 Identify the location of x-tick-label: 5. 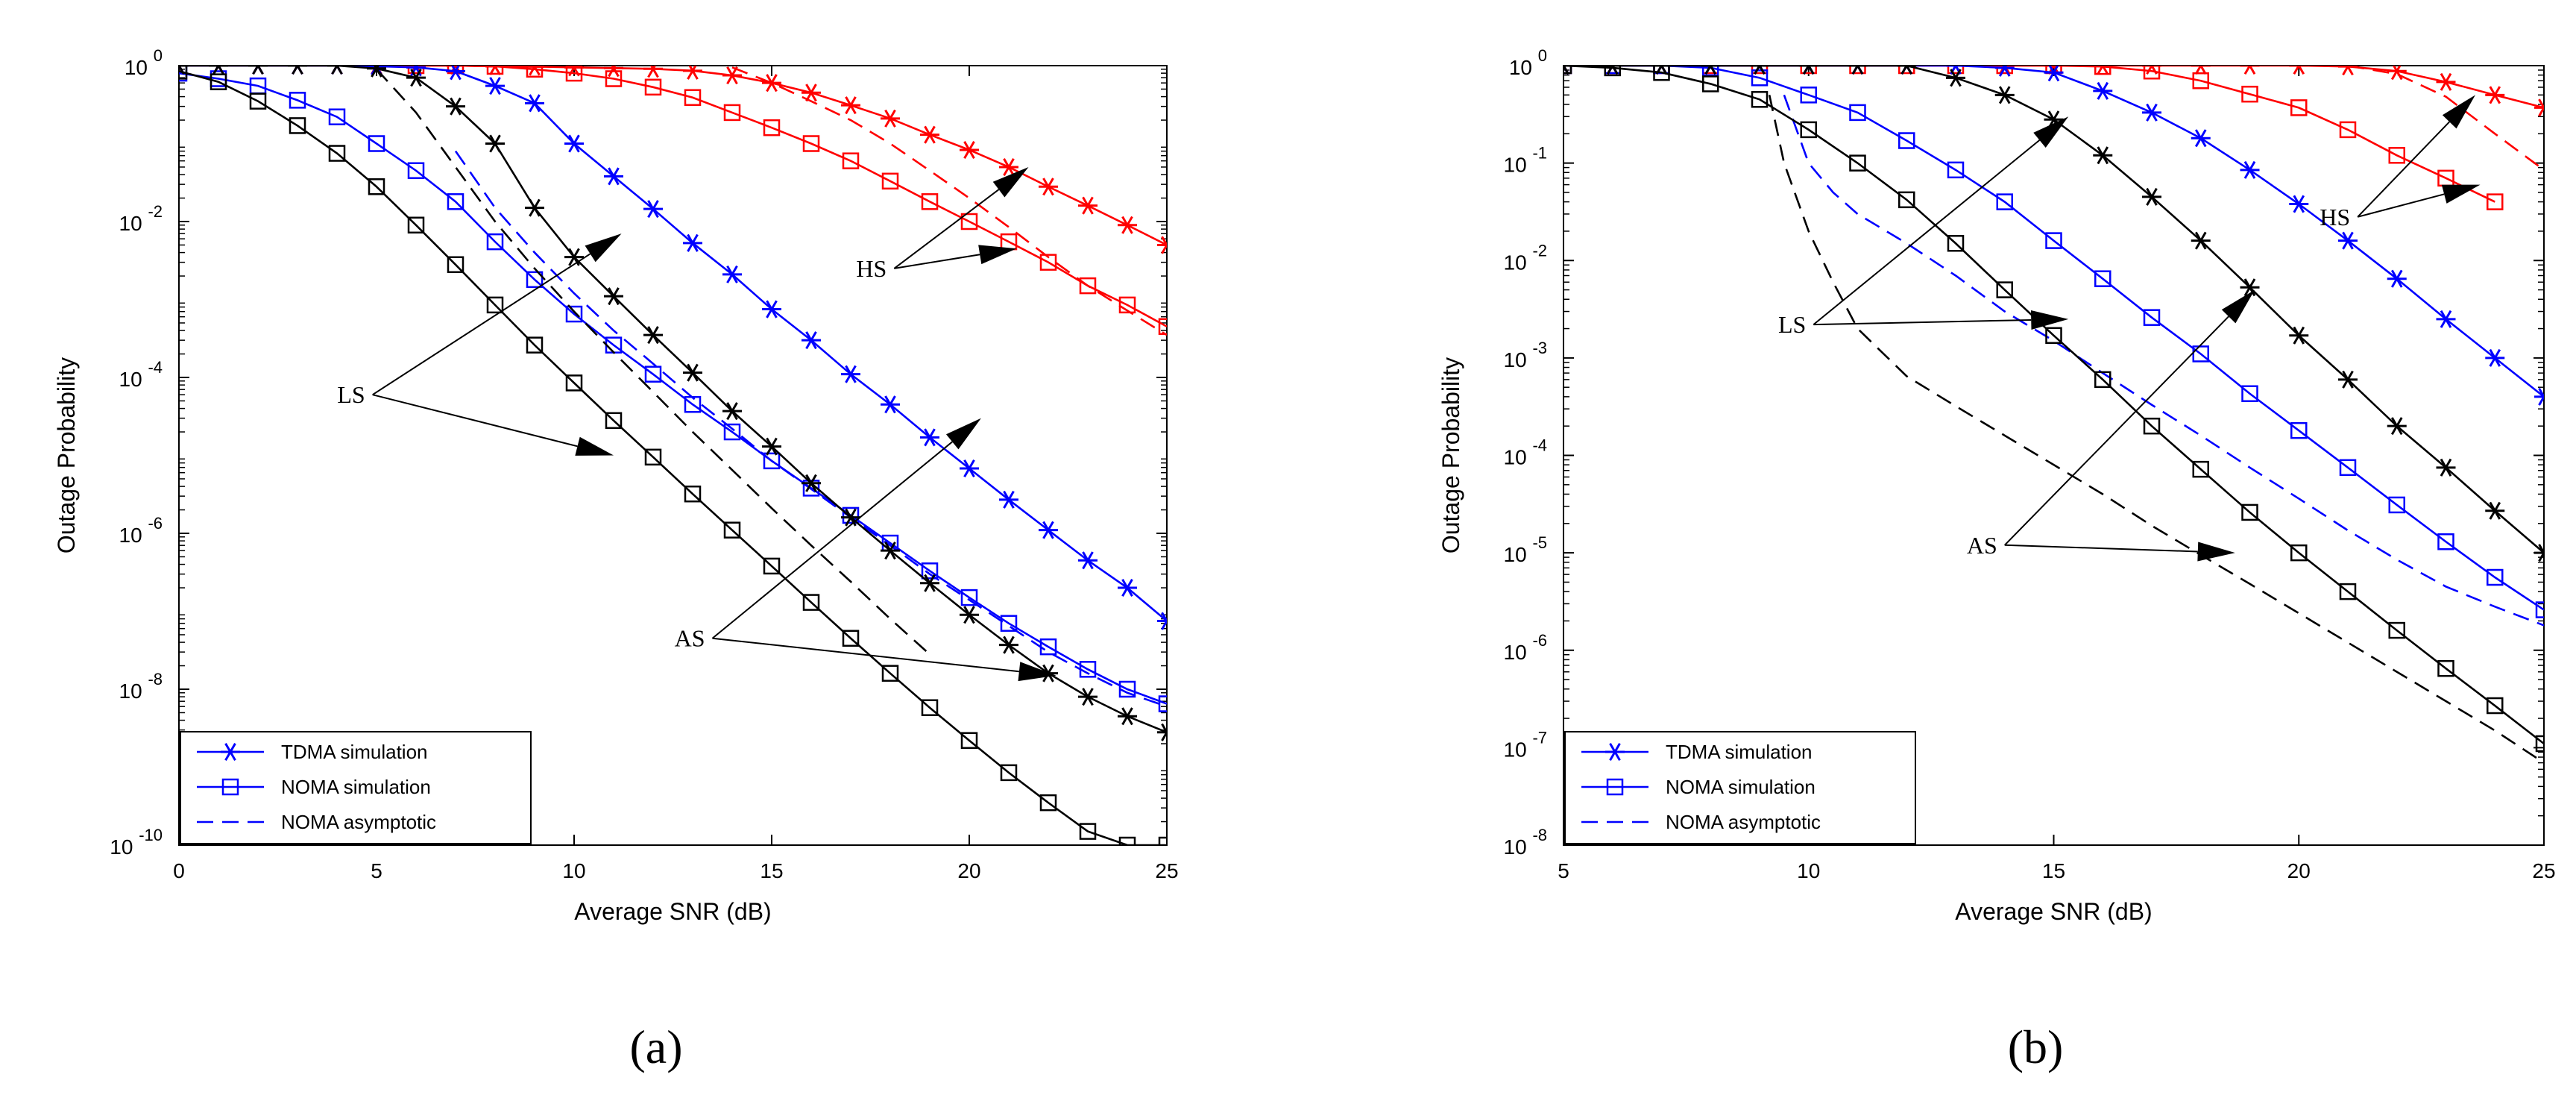
(376, 870).